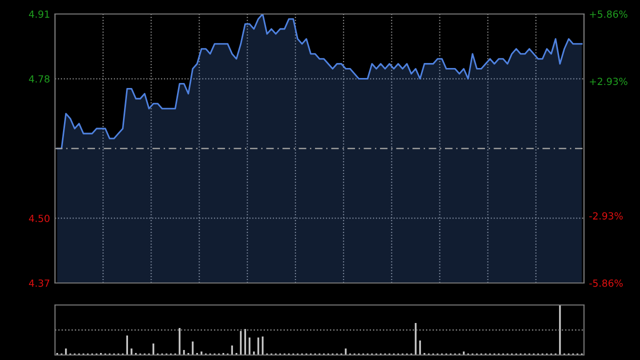 The height and width of the screenshot is (360, 640). What do you see at coordinates (609, 14) in the screenshot?
I see `y2-tick-label: +5.86%` at bounding box center [609, 14].